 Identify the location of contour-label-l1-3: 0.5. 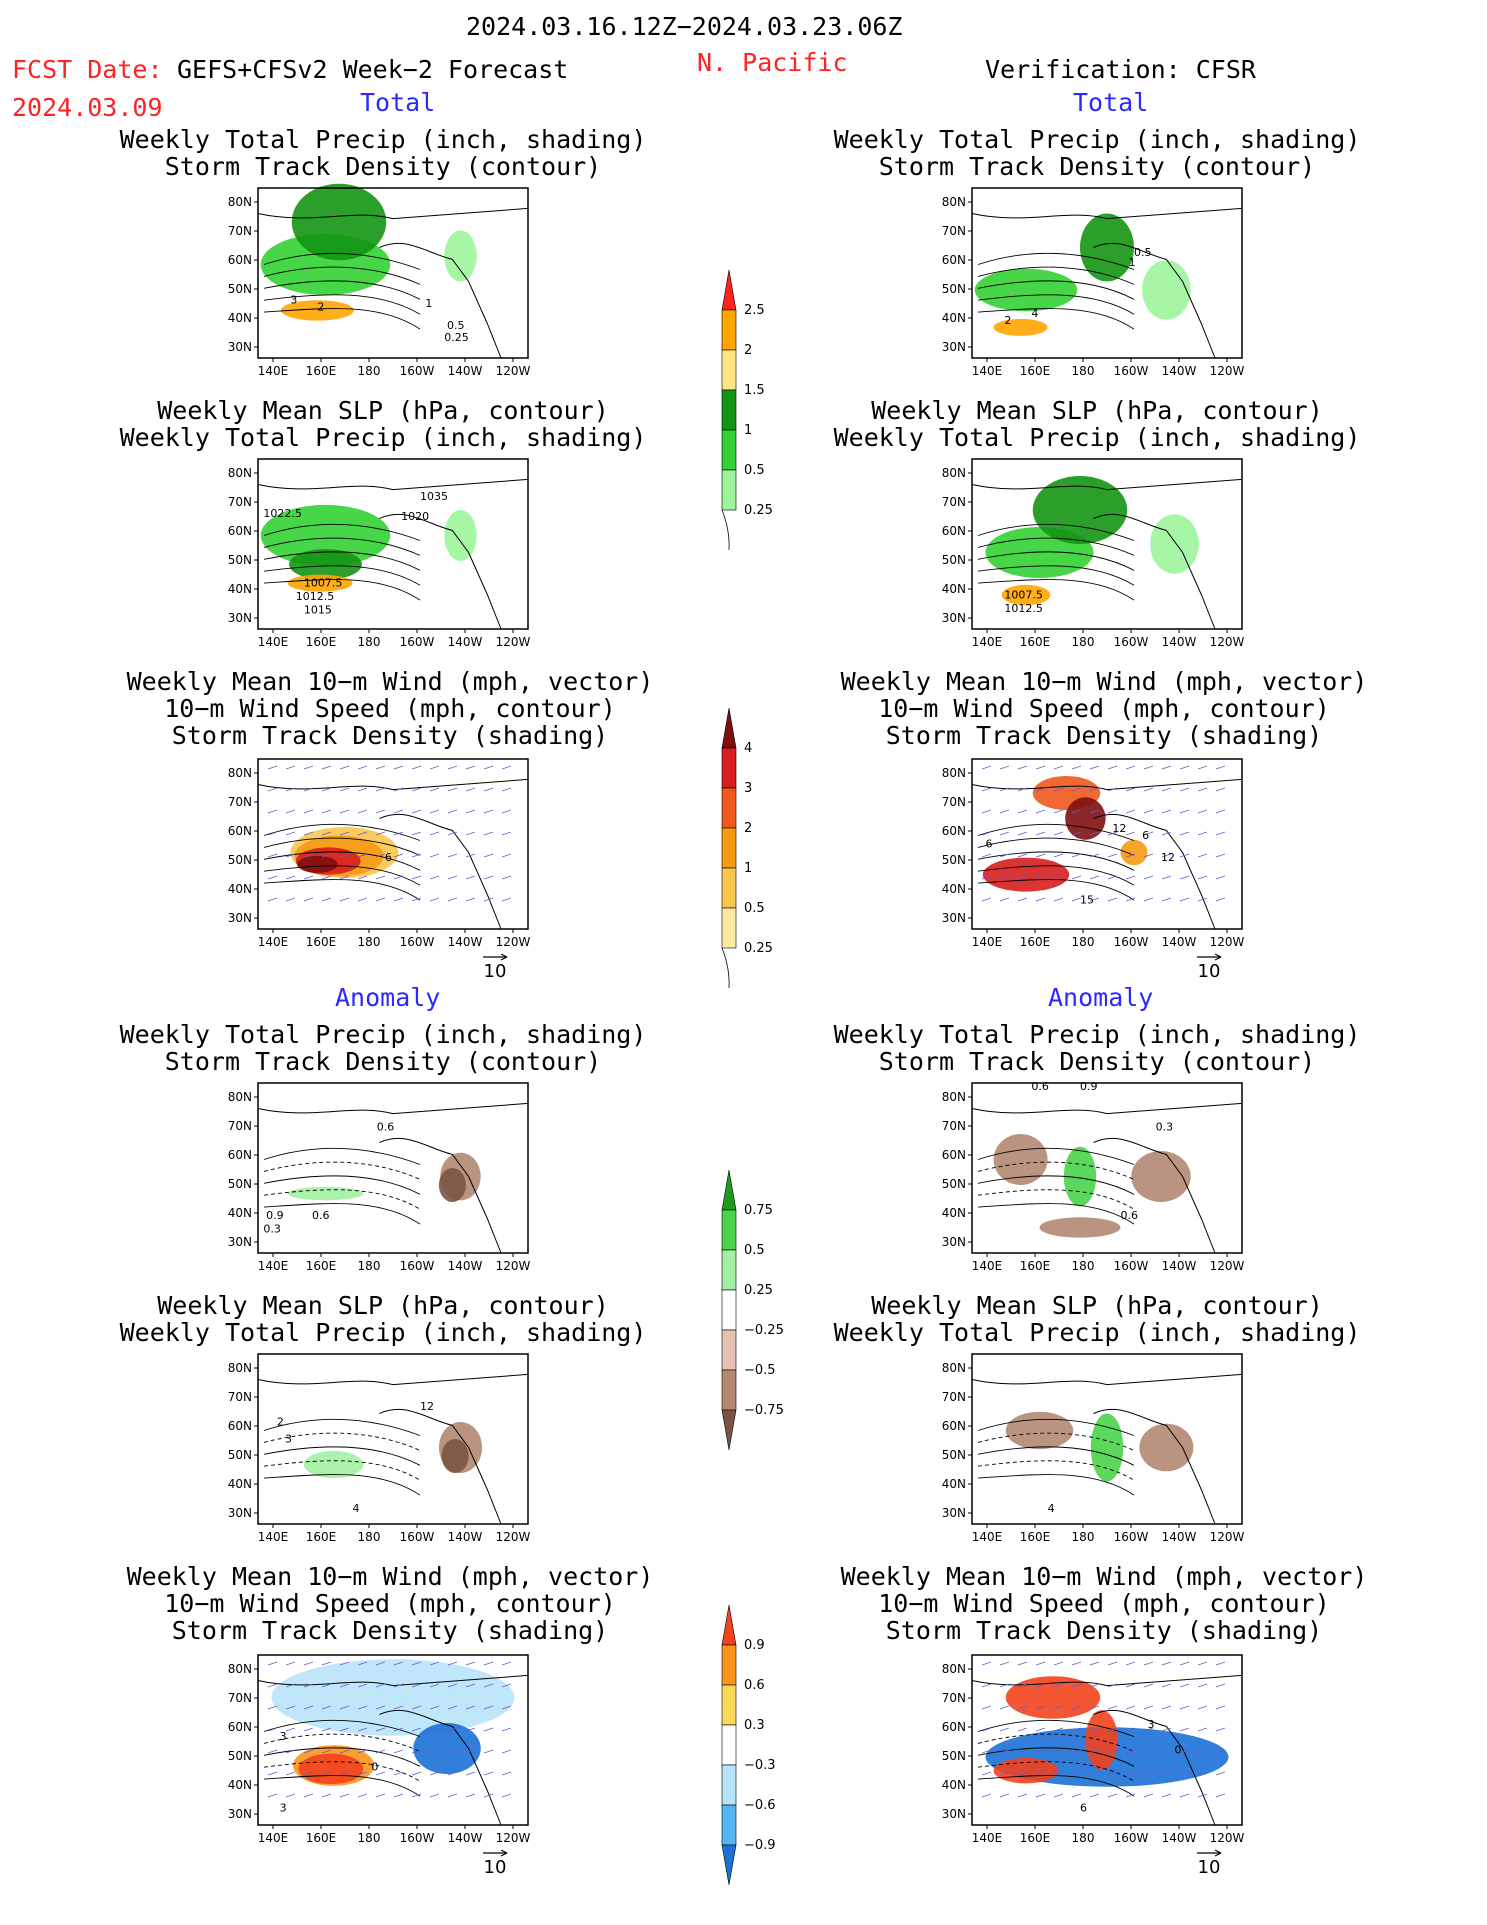
(456, 325).